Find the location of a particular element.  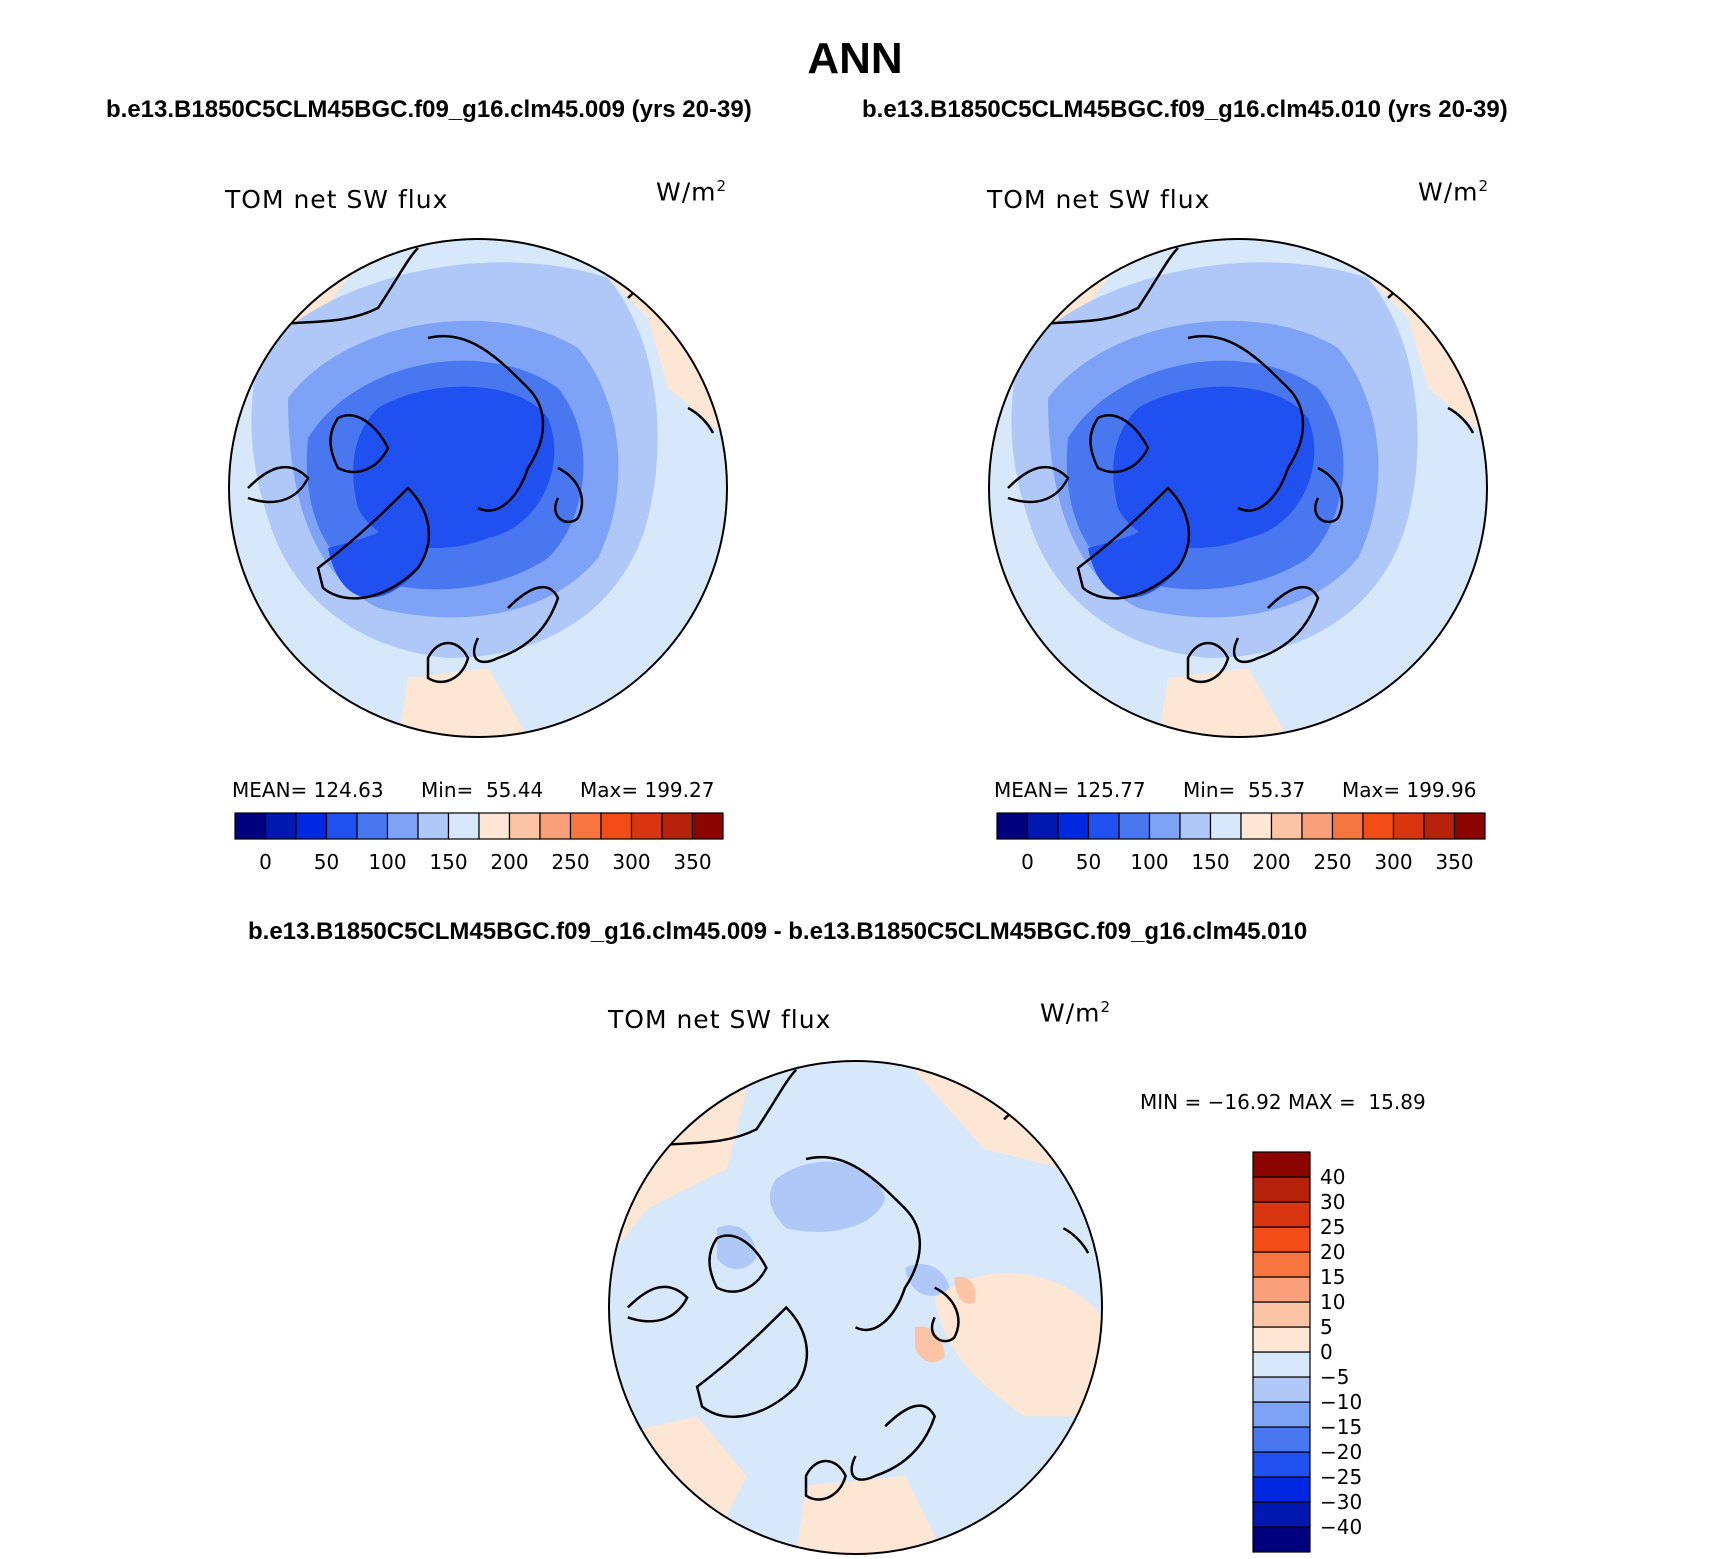

figure-title: ANN is located at coordinates (855, 58).